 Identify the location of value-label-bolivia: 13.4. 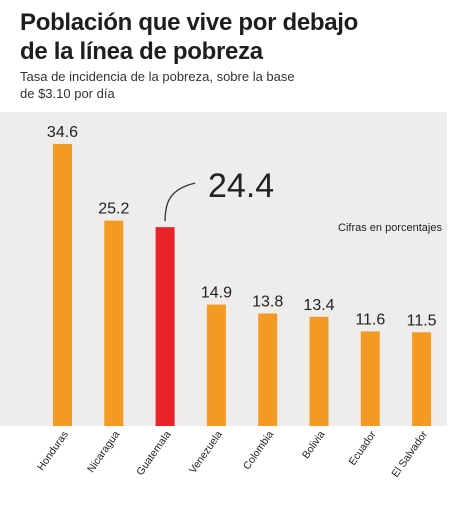
(318, 305).